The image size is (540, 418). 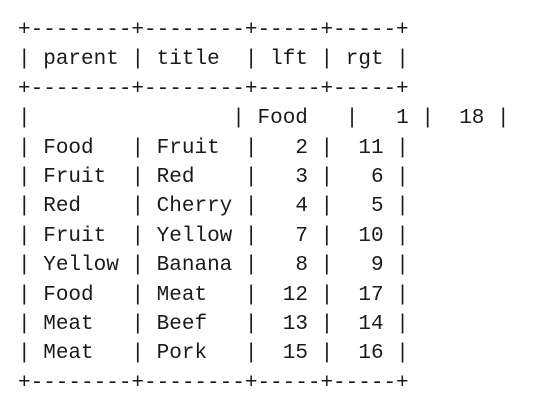 What do you see at coordinates (194, 236) in the screenshot?
I see `cell-title: Yellow` at bounding box center [194, 236].